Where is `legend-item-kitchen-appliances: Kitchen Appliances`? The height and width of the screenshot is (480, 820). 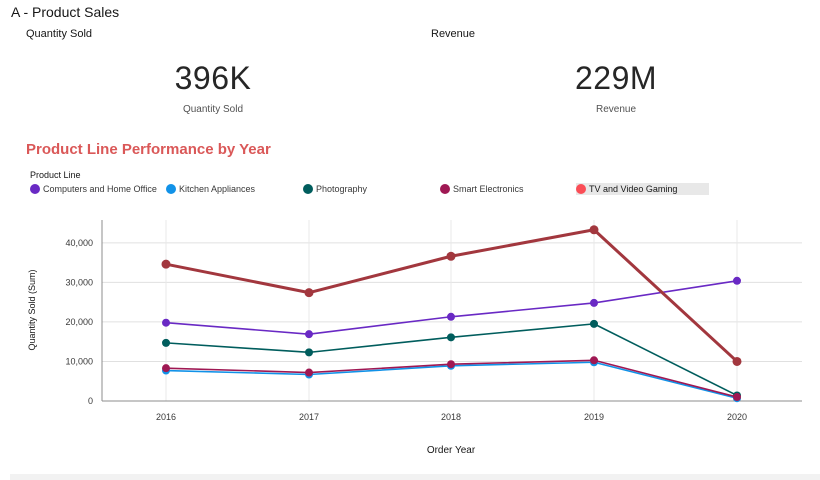
legend-item-kitchen-appliances: Kitchen Appliances is located at coordinates (210, 189).